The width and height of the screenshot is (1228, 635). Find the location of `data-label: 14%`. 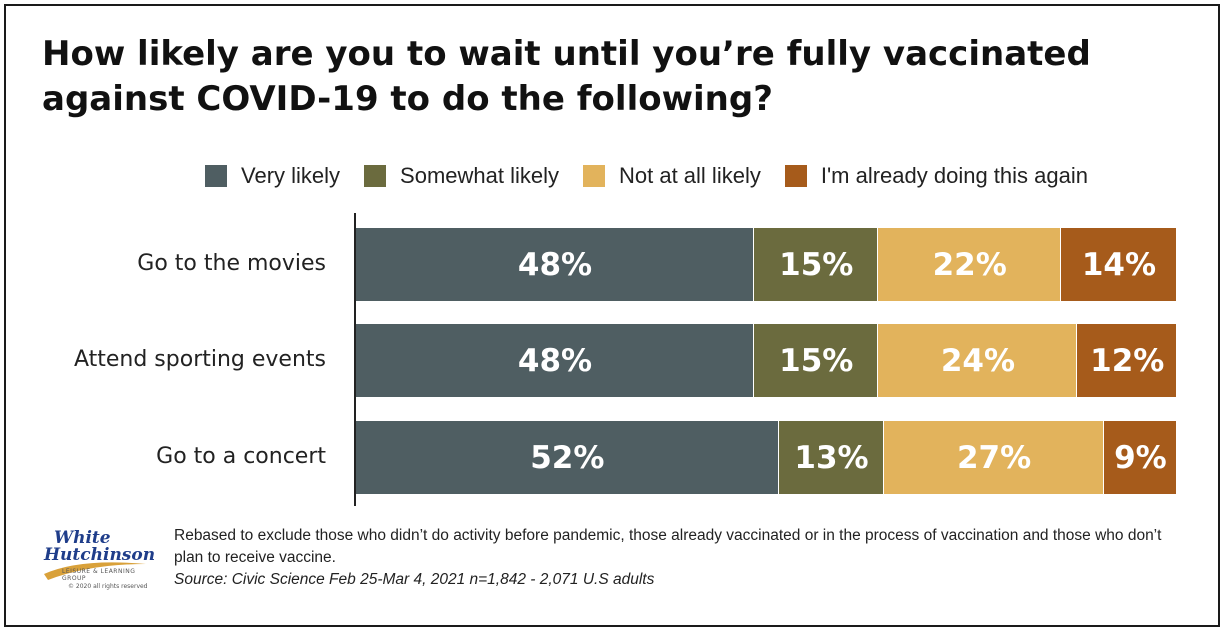

data-label: 14% is located at coordinates (1119, 265).